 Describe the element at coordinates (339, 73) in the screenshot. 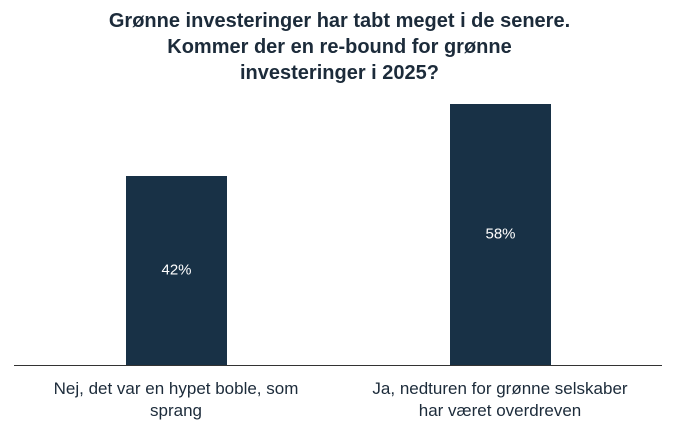

I see `chart-title-line-3: investeringer i 2025?` at that location.